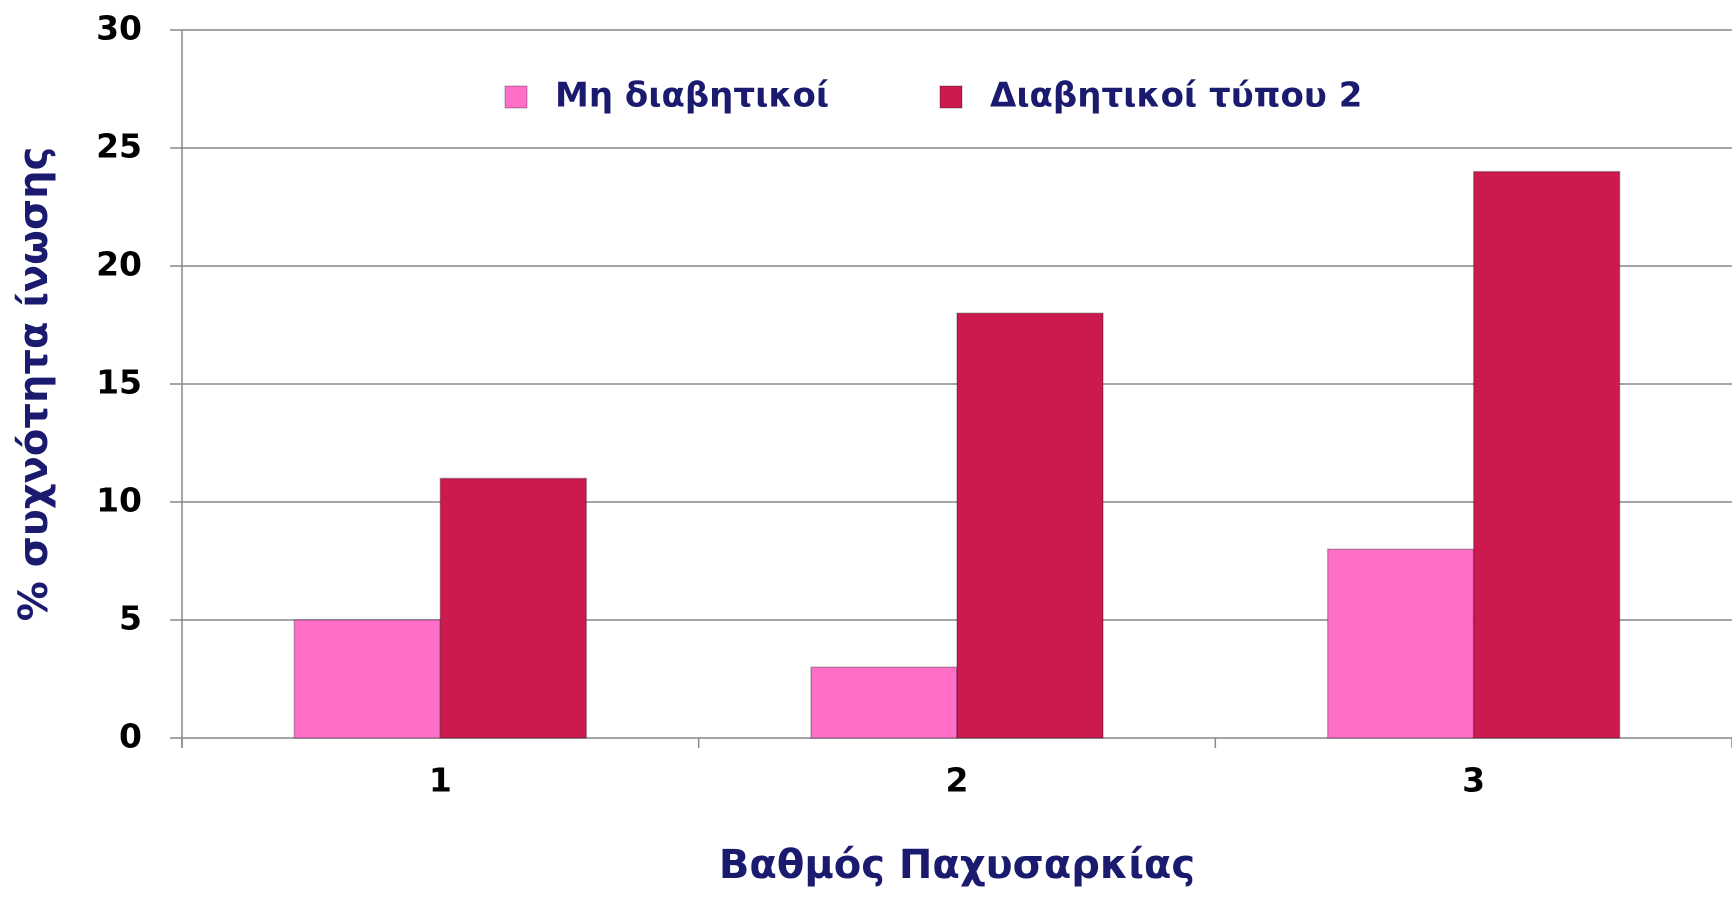  I want to click on y-tick-label: 30, so click(119, 28).